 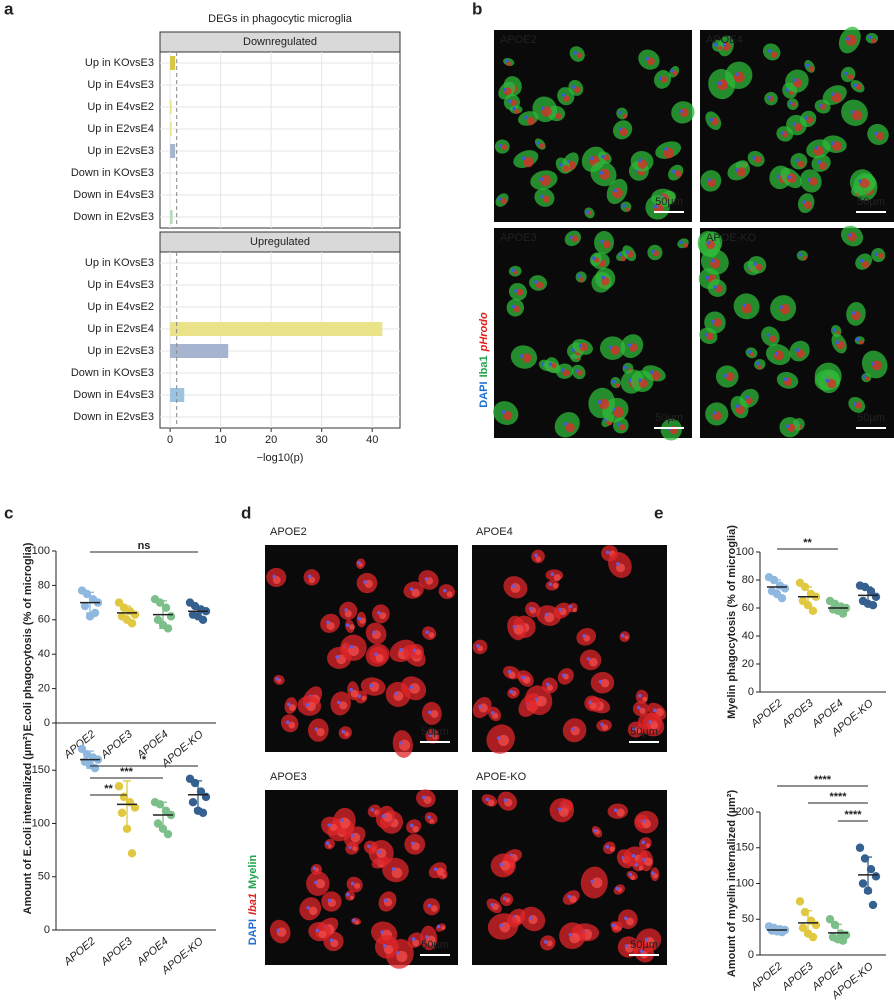 What do you see at coordinates (322, 440) in the screenshot?
I see `x-tick-label: 30` at bounding box center [322, 440].